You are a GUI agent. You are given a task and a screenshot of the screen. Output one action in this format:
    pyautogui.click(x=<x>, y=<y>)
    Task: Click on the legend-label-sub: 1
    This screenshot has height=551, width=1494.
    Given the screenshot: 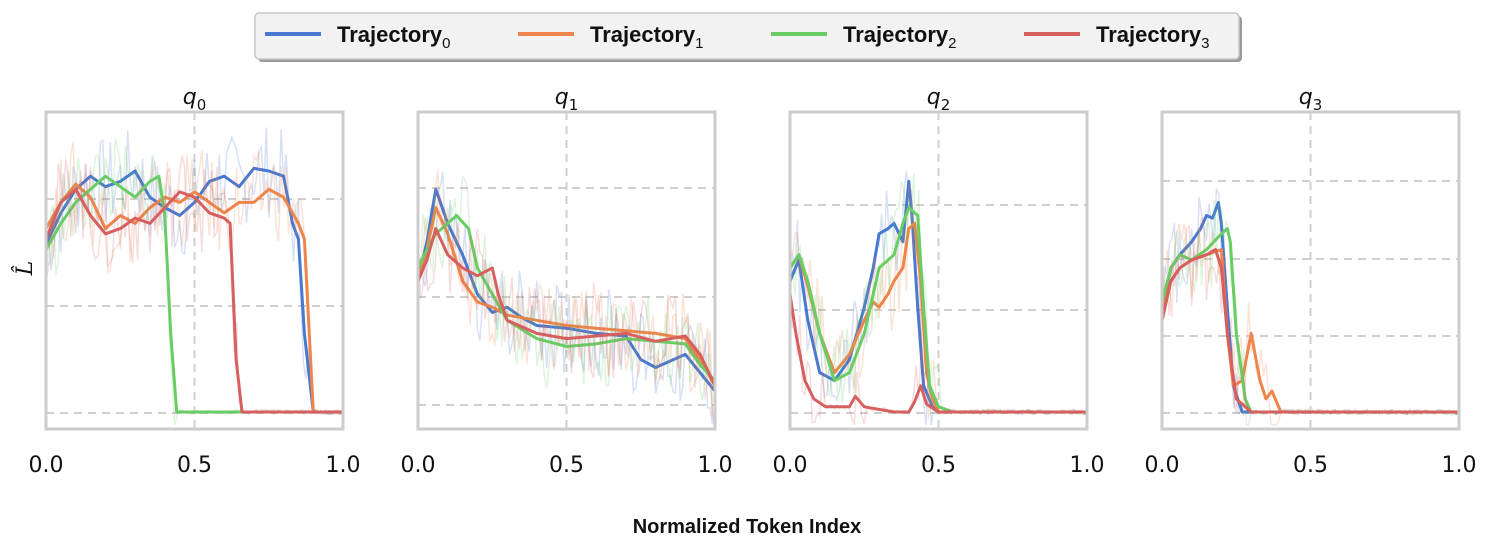 What is the action you would take?
    pyautogui.click(x=699, y=43)
    